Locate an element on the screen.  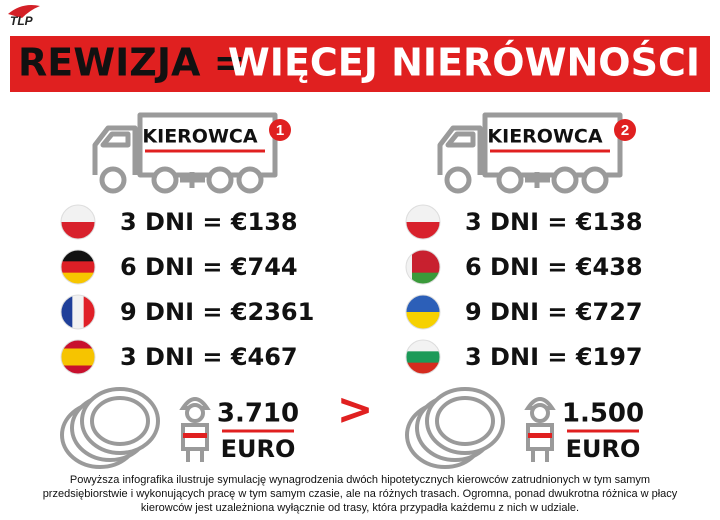
logo: TLP is located at coordinates (22, 21).